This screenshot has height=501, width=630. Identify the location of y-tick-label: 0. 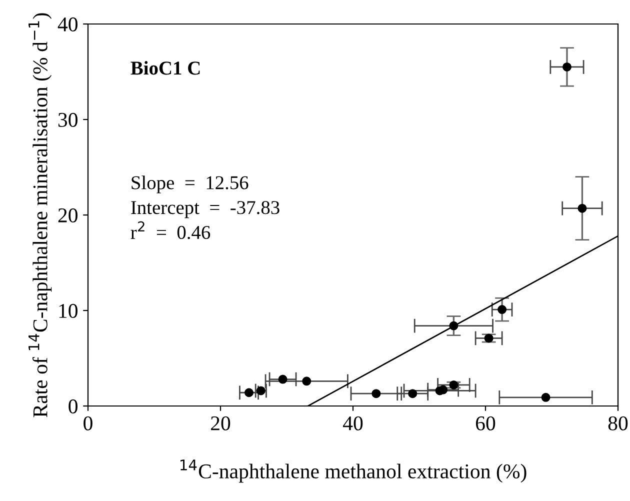
(73, 406).